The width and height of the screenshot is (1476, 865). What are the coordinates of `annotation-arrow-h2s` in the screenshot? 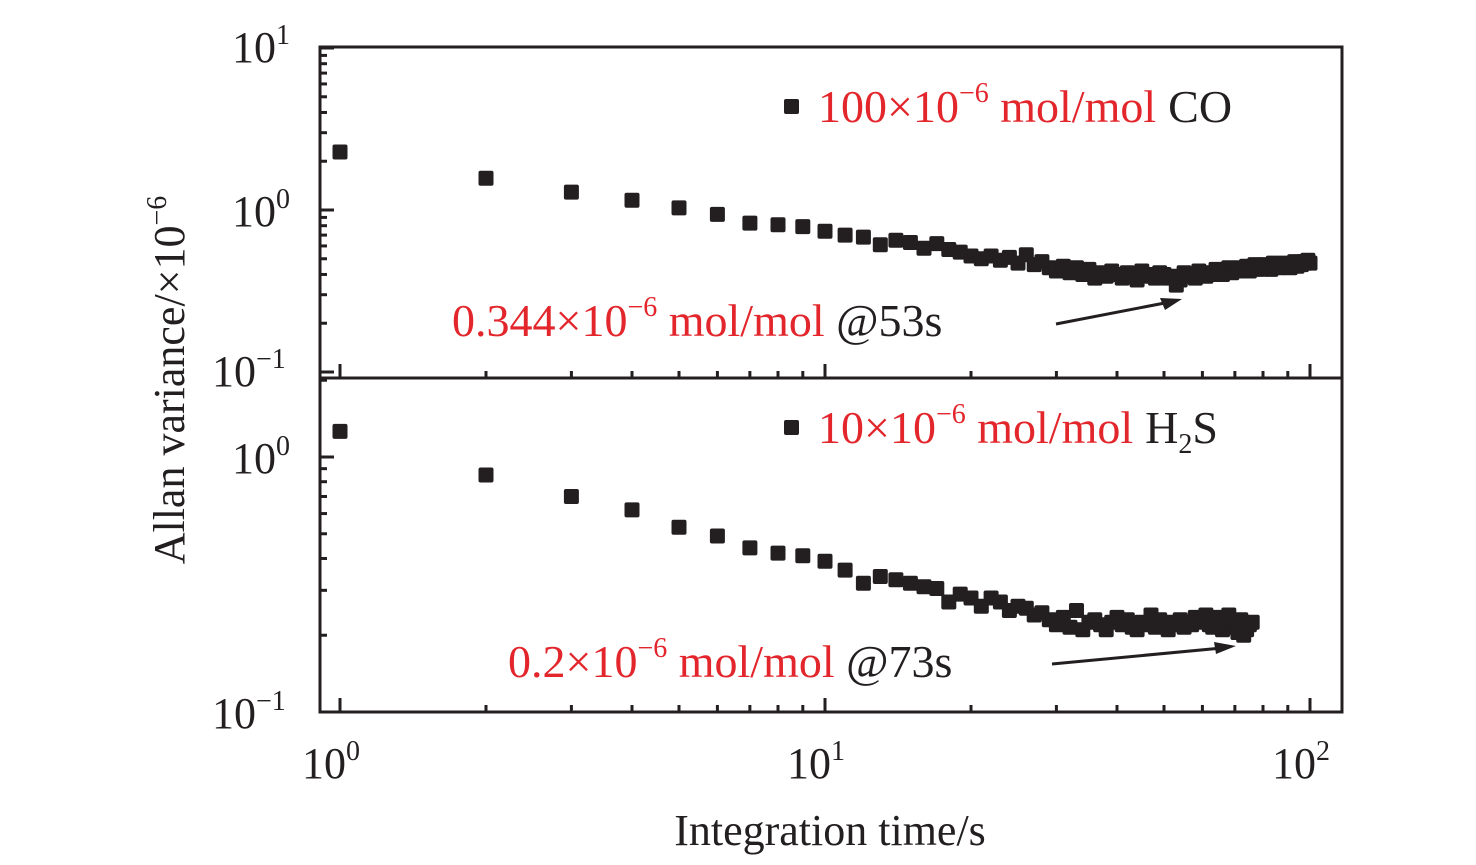 It's located at (1143, 654).